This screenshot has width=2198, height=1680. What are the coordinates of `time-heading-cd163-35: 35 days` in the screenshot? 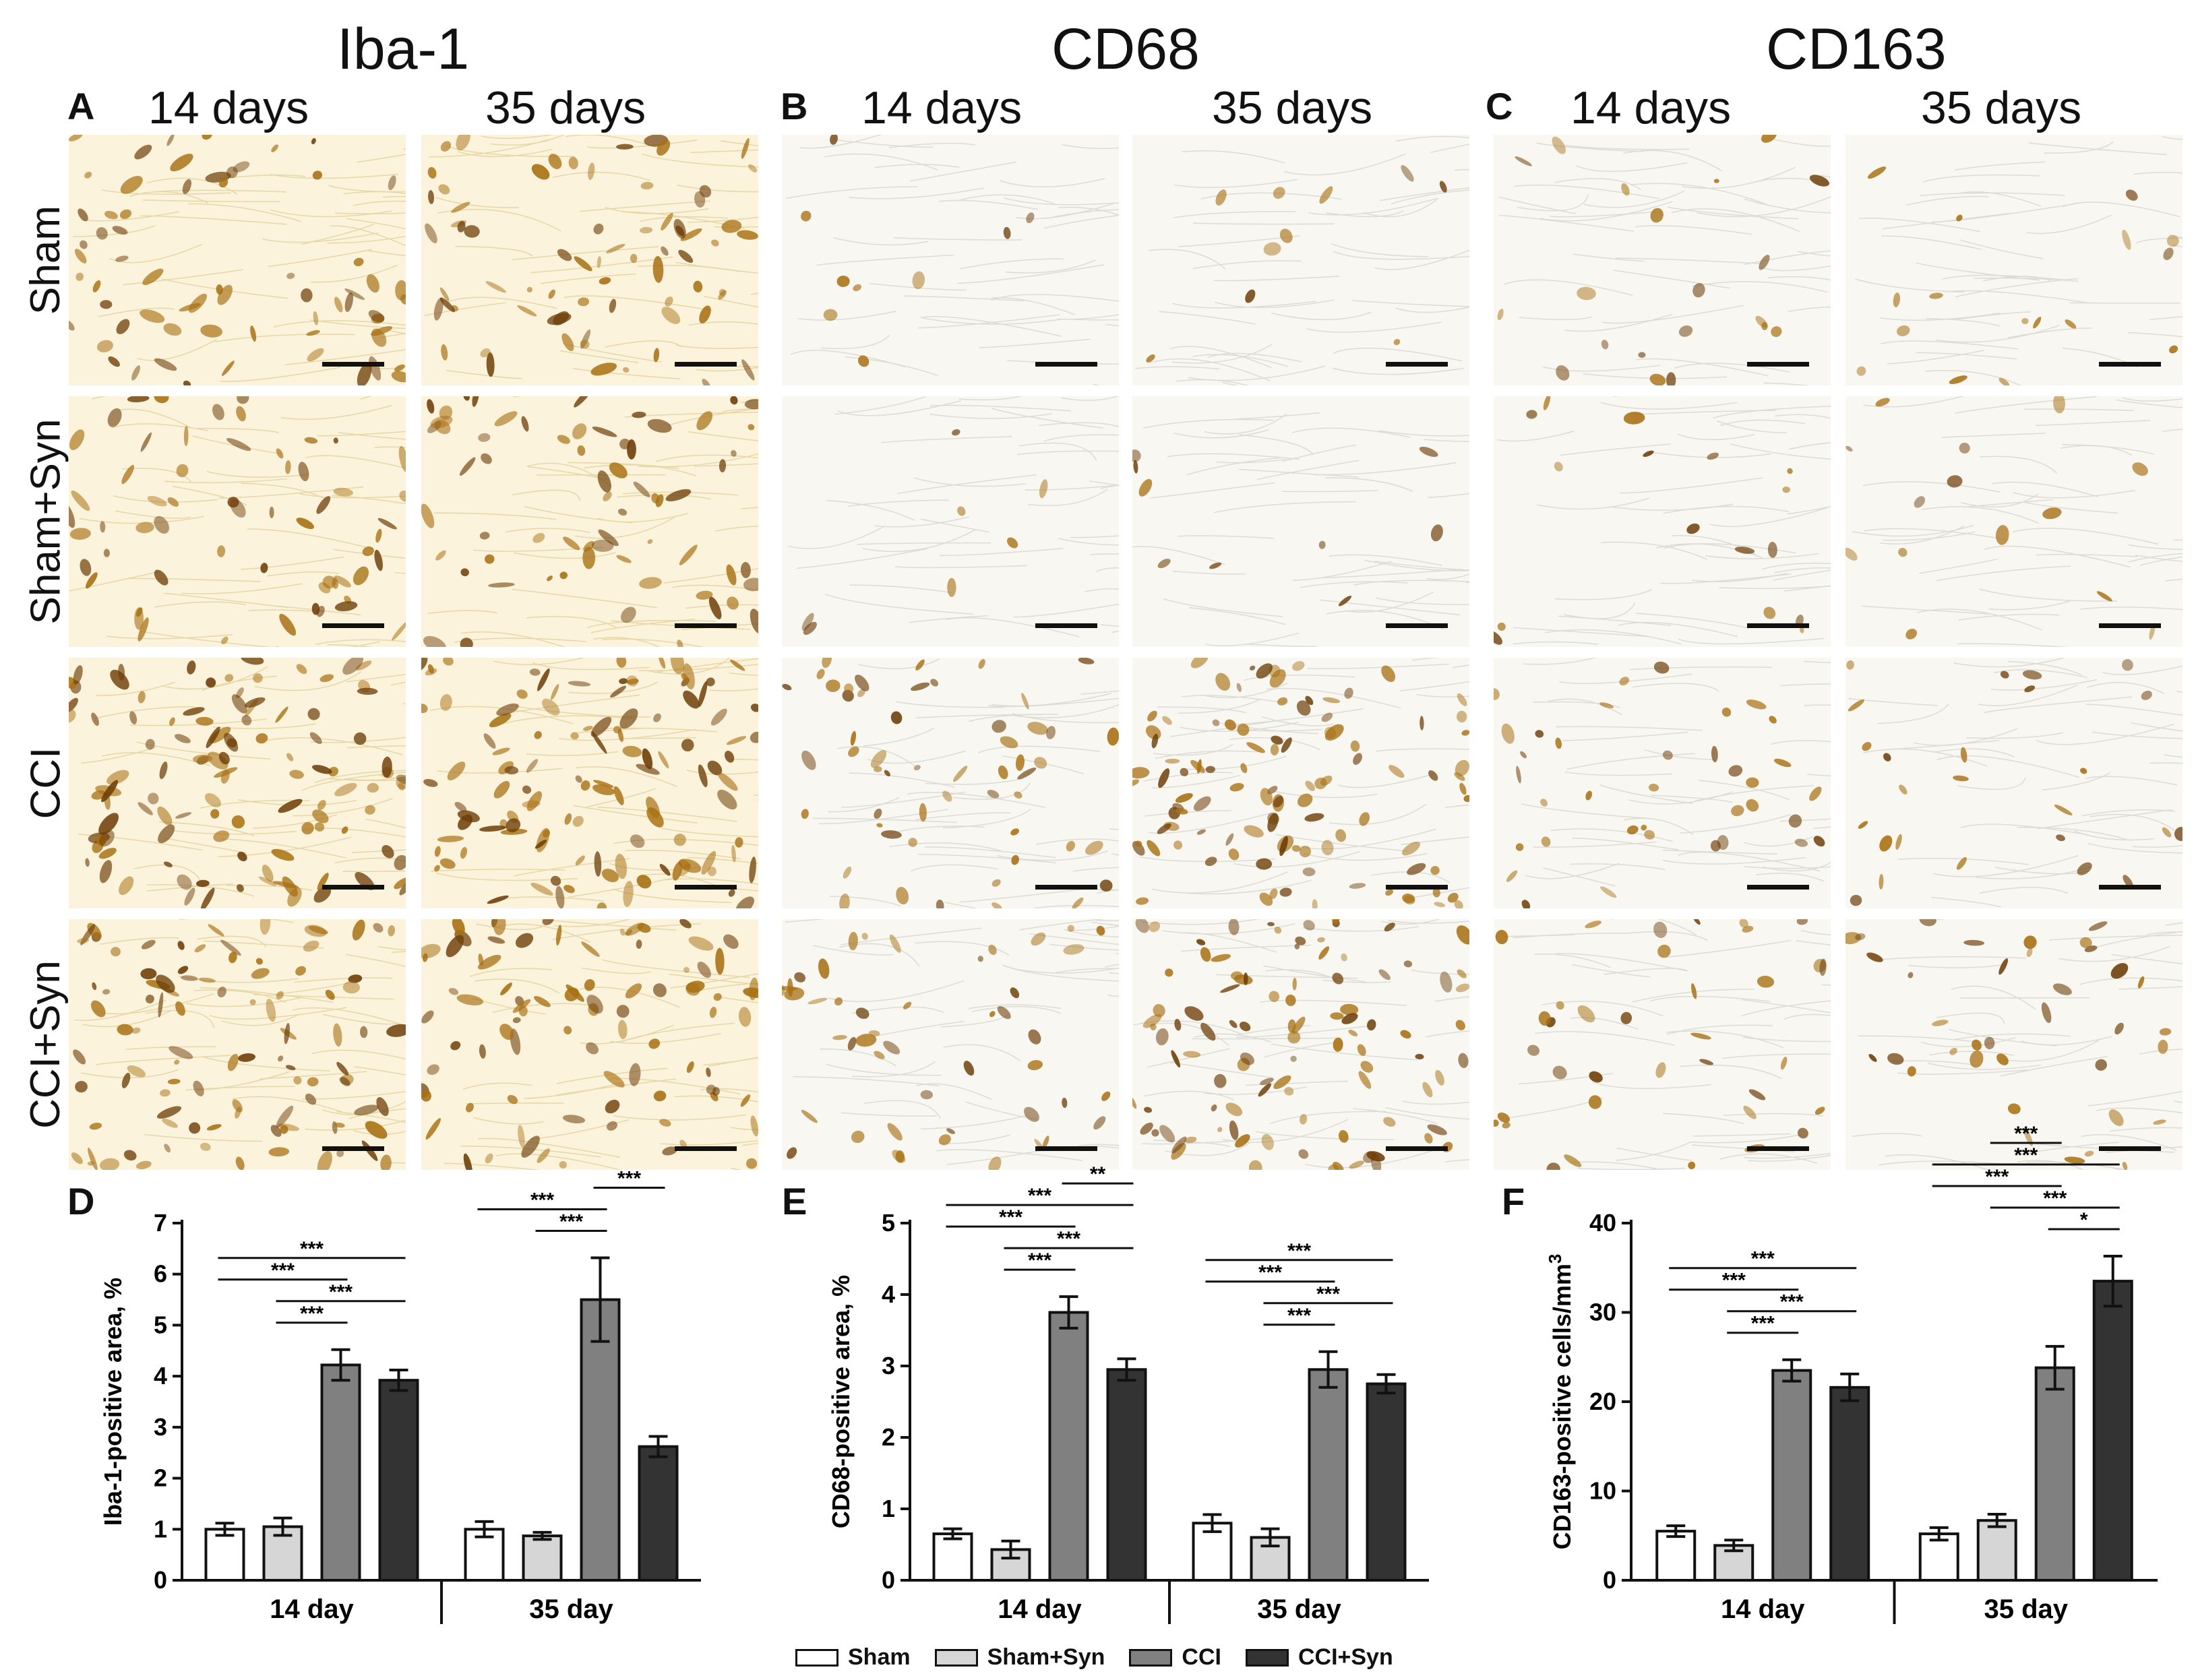 It's located at (2001, 107).